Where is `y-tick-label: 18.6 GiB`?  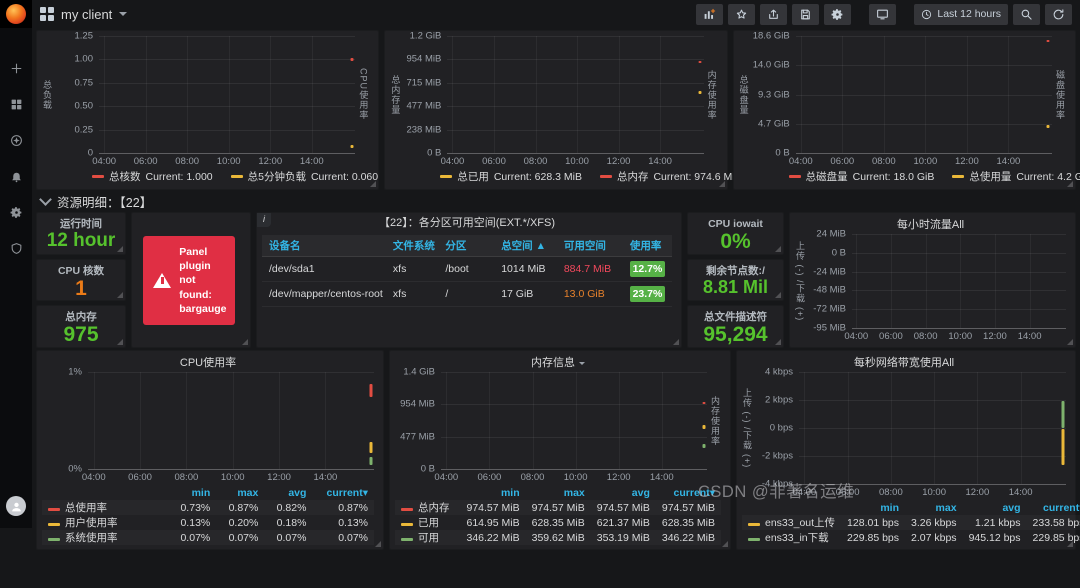
y-tick-label: 18.6 GiB is located at coordinates (771, 36).